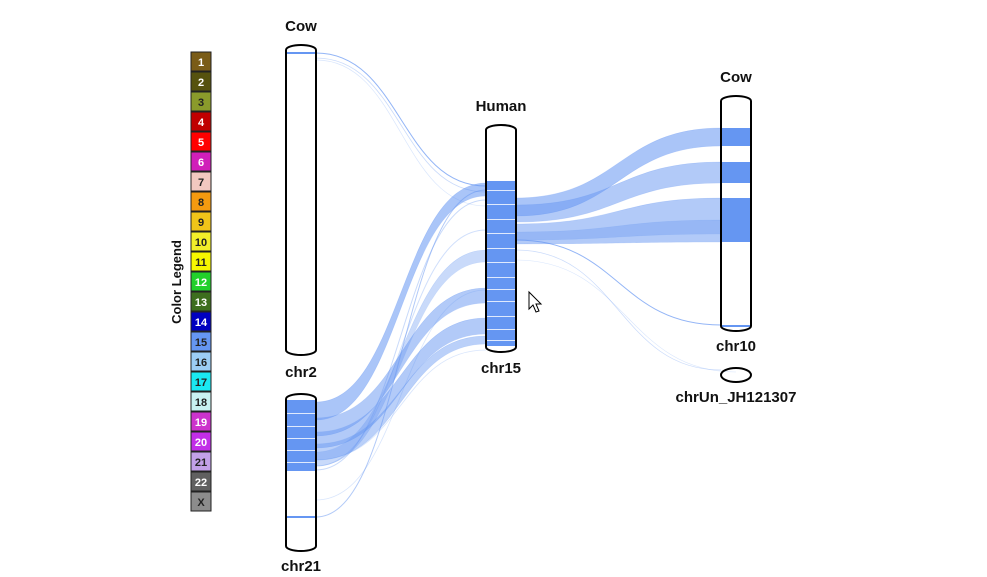  Describe the element at coordinates (736, 346) in the screenshot. I see `chrom-label-chr10: chr10` at that location.